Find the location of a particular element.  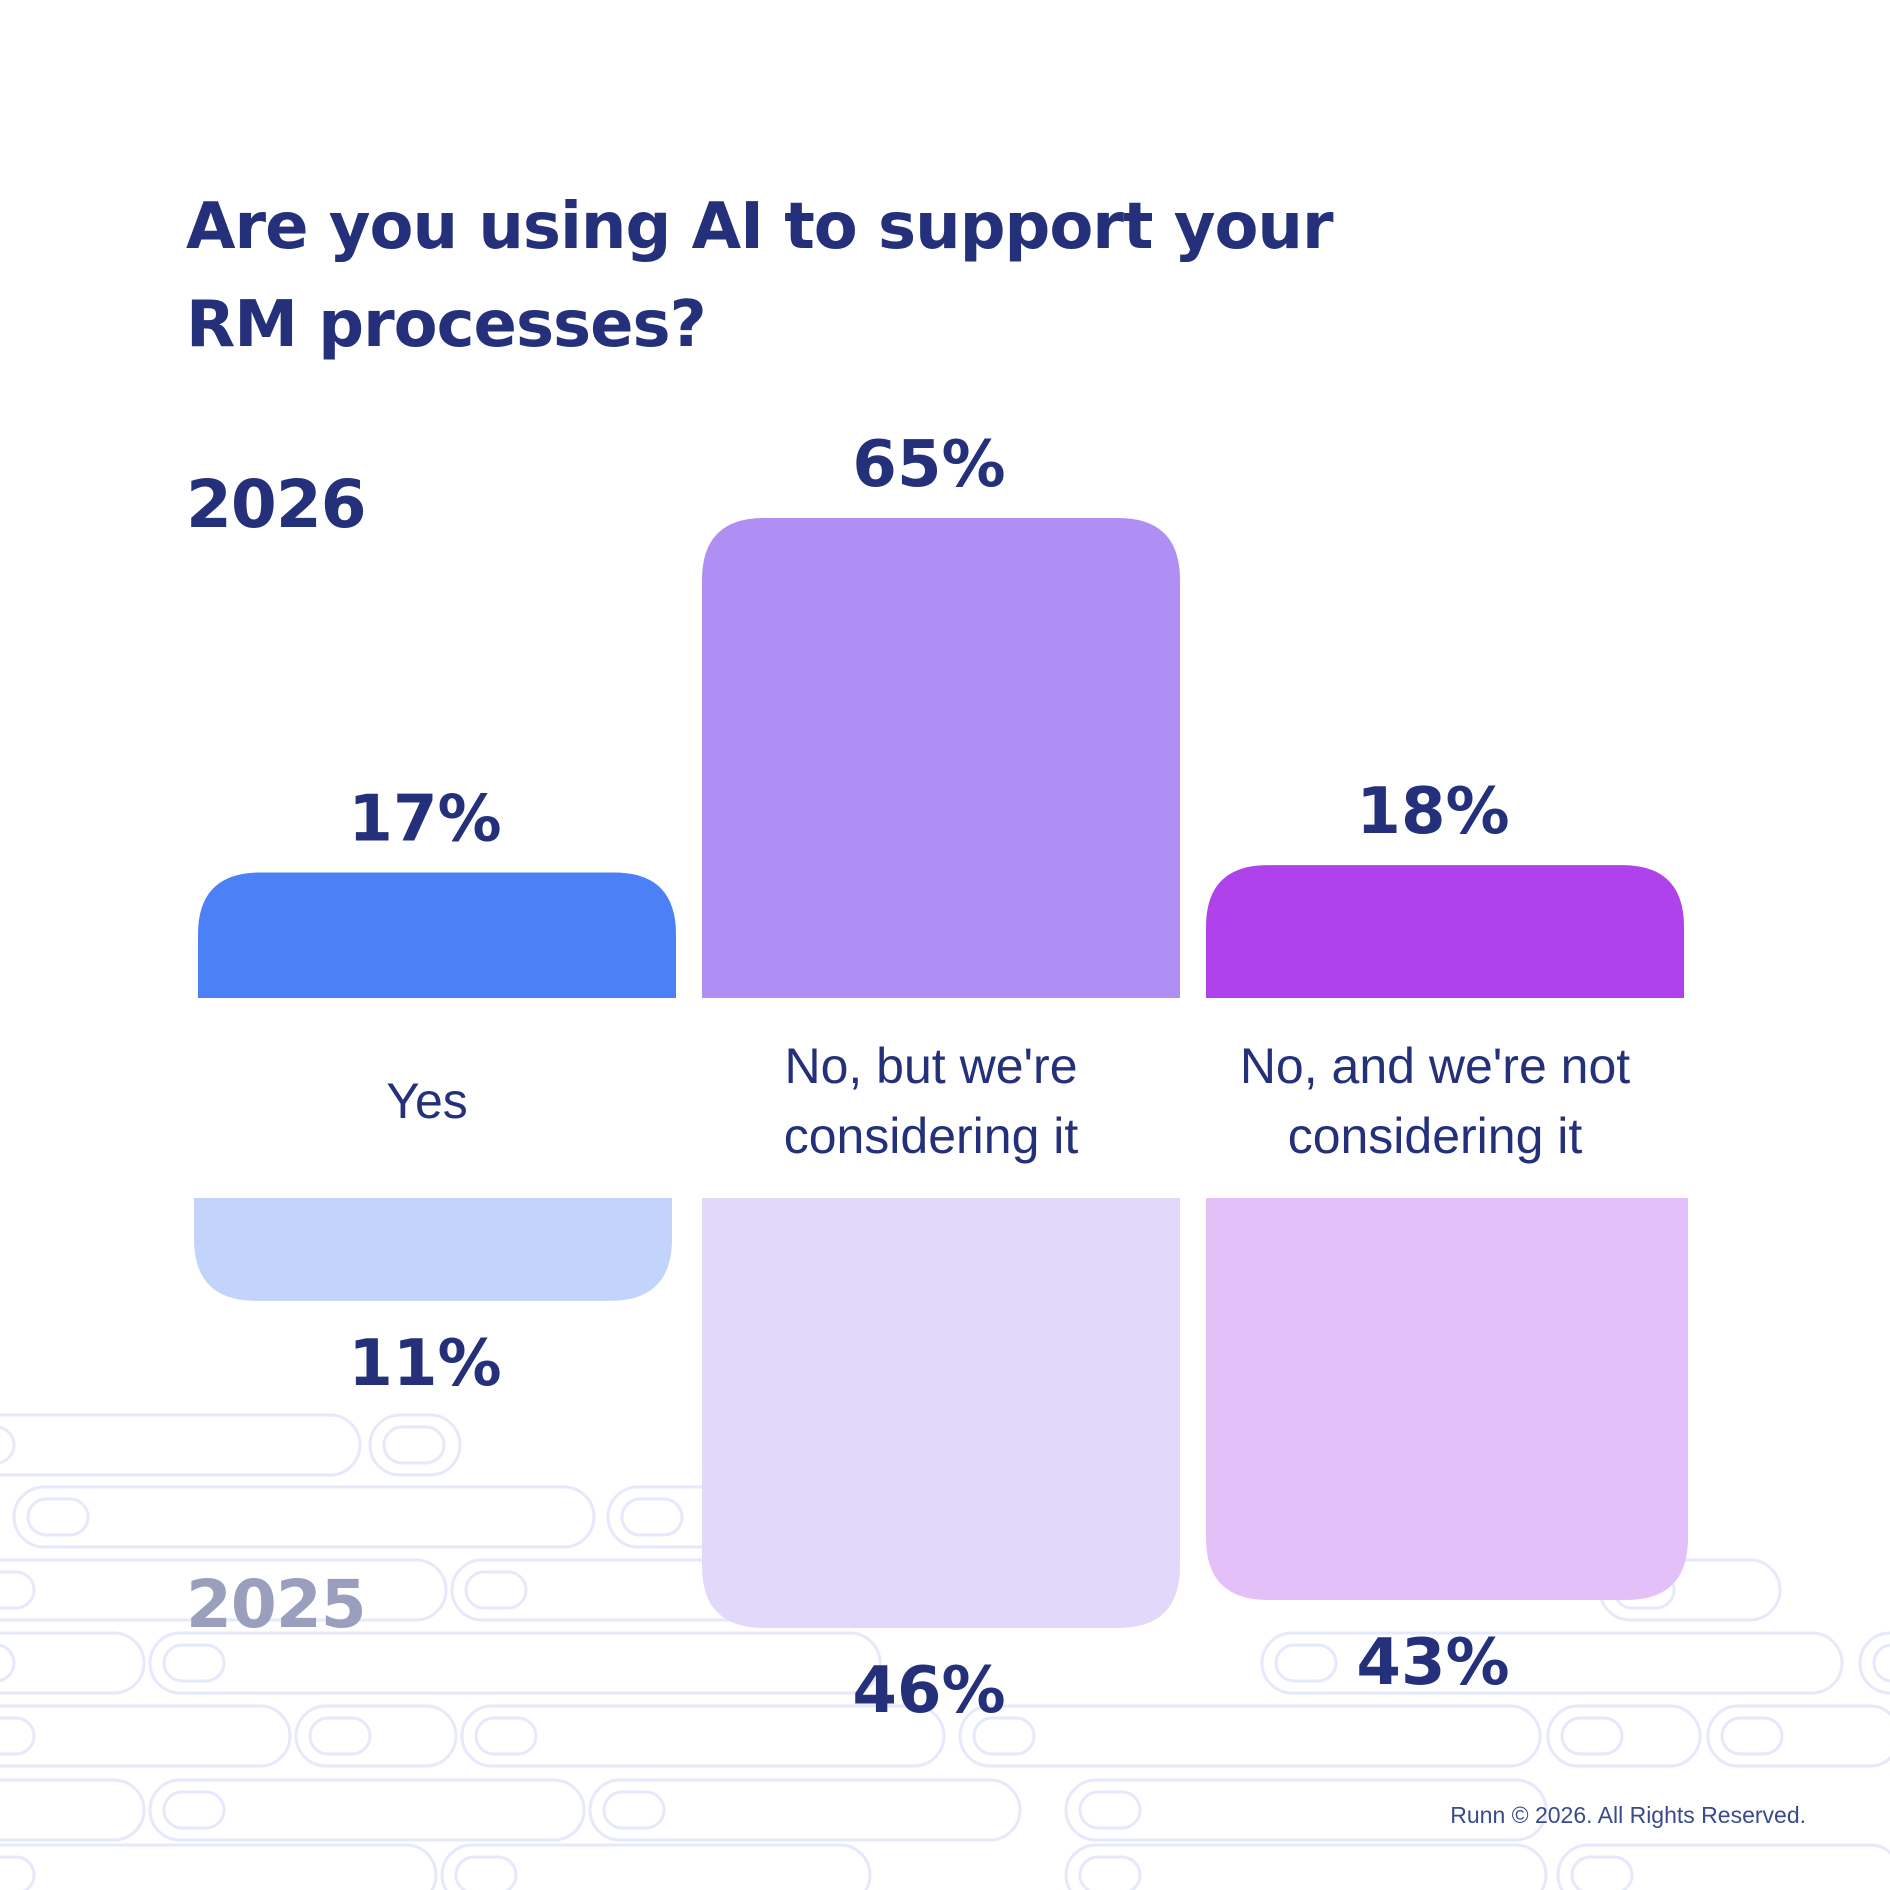

category-label-3: No, and we're not considering it is located at coordinates (1435, 1101).